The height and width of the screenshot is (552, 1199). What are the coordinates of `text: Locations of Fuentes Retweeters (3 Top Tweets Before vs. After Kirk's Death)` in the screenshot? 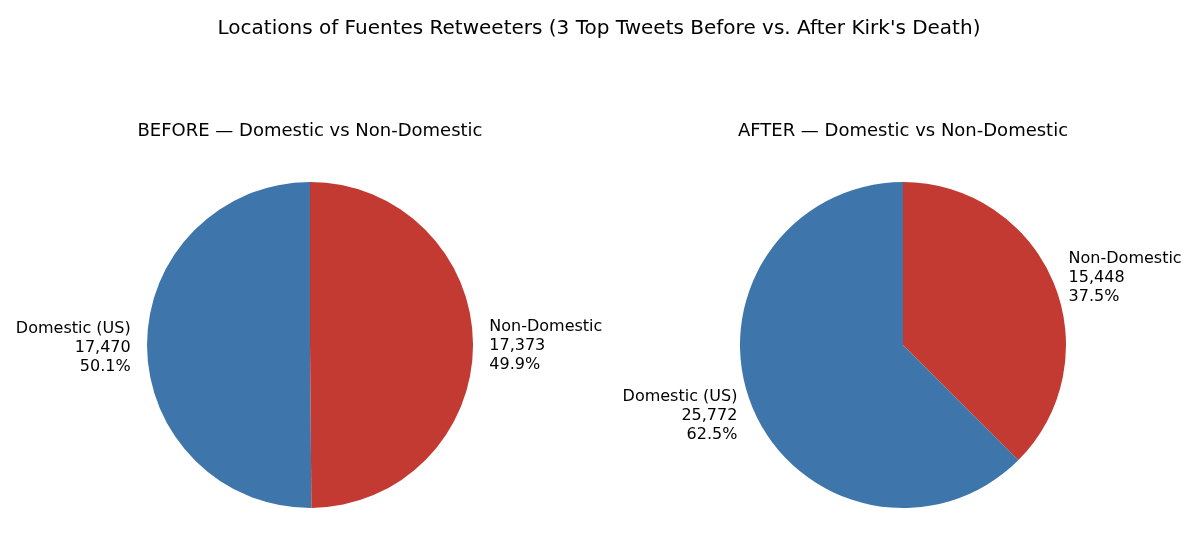 It's located at (599, 27).